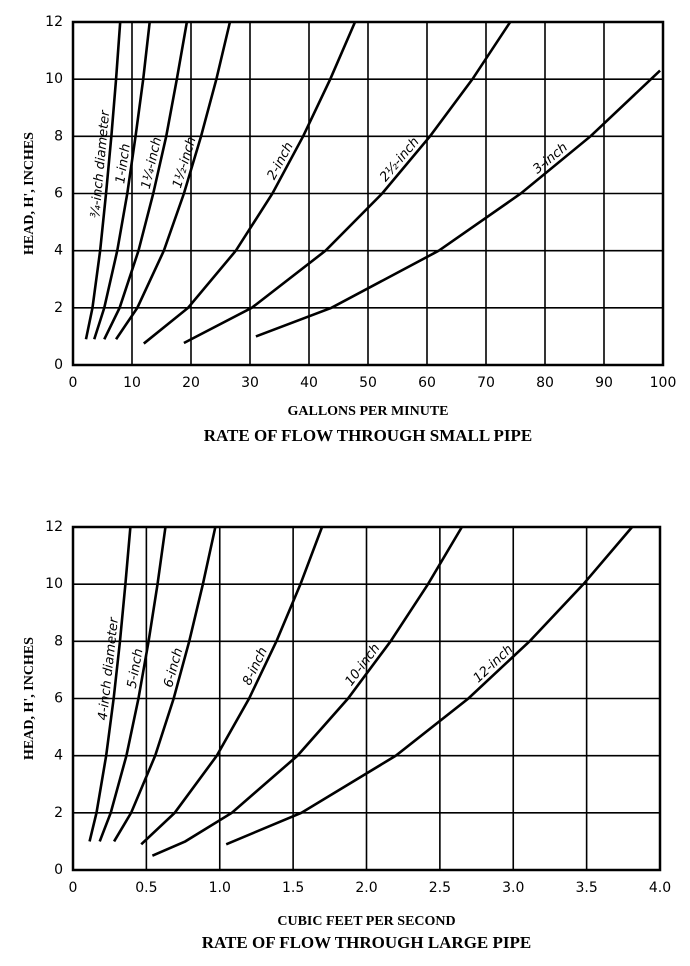 This screenshot has height=966, width=690. Describe the element at coordinates (123, 164) in the screenshot. I see `curve-label: 1-inch` at that location.